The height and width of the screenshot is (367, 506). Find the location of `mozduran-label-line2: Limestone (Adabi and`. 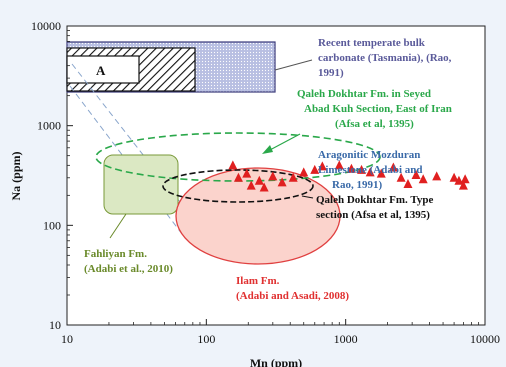

mozduran-label-line2: Limestone (Adabi and is located at coordinates (370, 170).